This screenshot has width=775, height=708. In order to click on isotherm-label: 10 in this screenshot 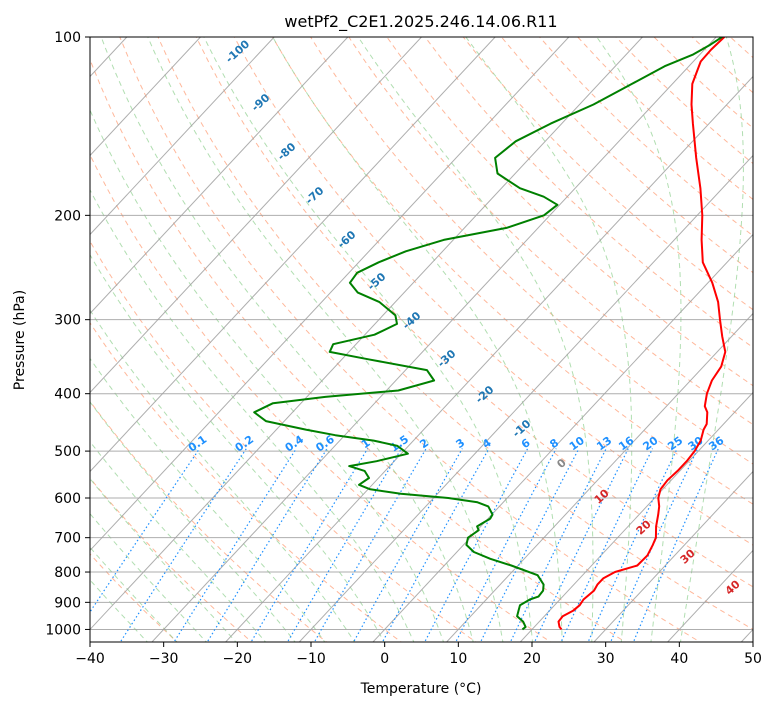, I will do `click(602, 496)`.